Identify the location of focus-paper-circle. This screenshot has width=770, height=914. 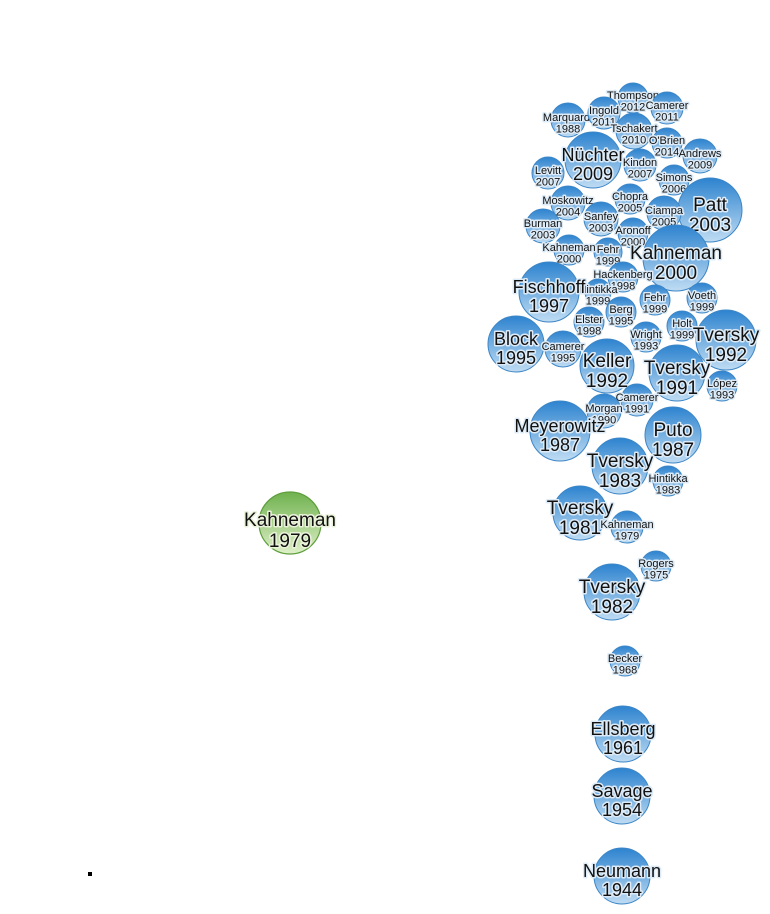
(290, 523).